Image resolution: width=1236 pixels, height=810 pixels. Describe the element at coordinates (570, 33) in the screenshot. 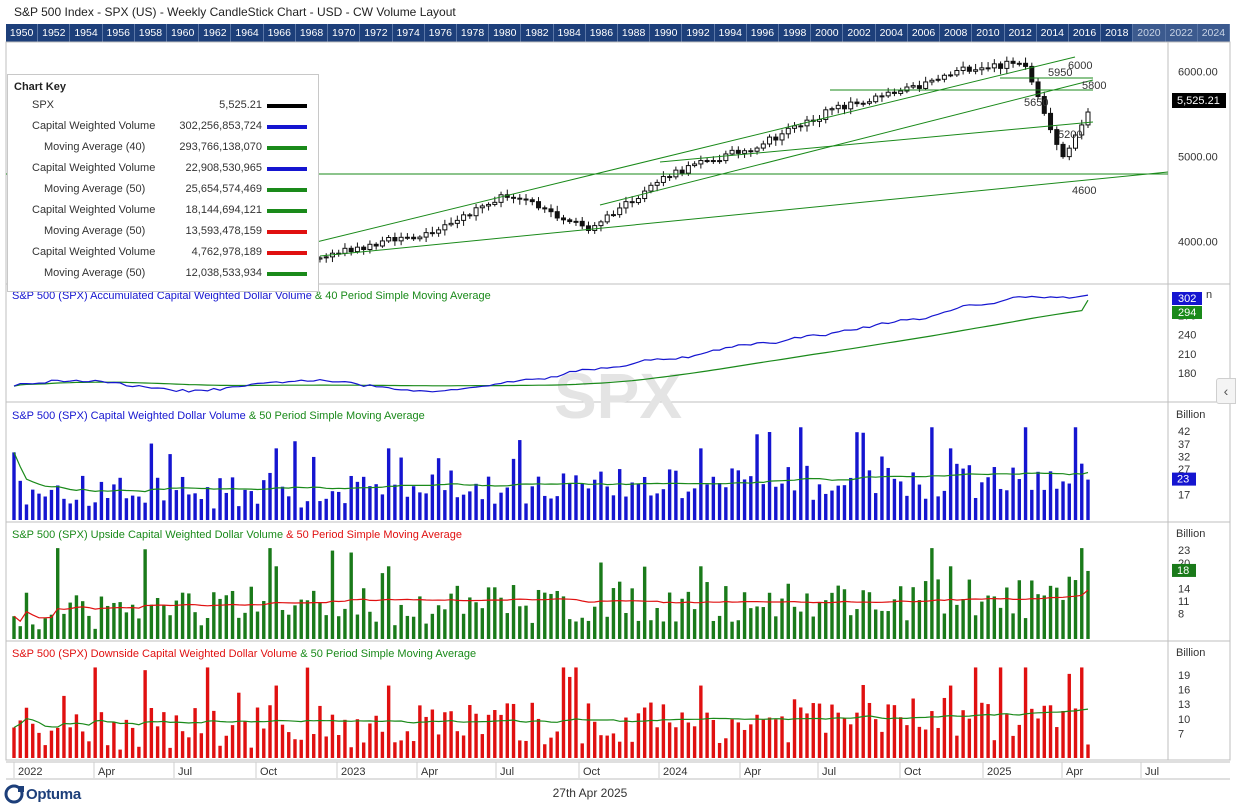

I see `year-cell-1984: 1984` at that location.